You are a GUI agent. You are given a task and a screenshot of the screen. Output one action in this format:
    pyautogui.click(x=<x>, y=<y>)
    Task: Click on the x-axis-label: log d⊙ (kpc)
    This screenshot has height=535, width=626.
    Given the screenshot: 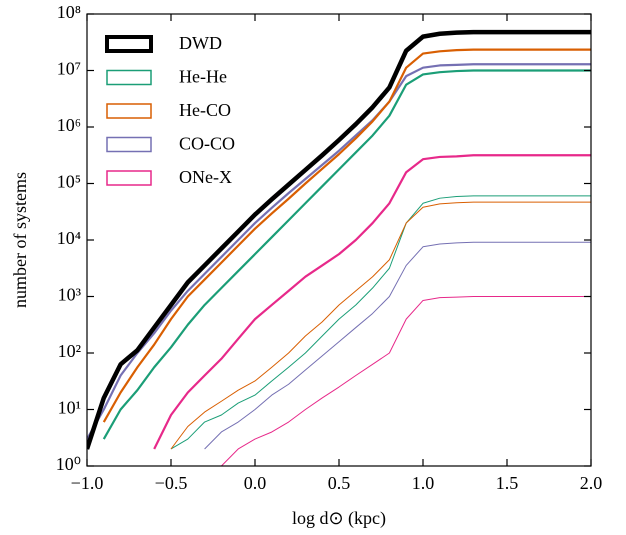 What is the action you would take?
    pyautogui.click(x=339, y=518)
    